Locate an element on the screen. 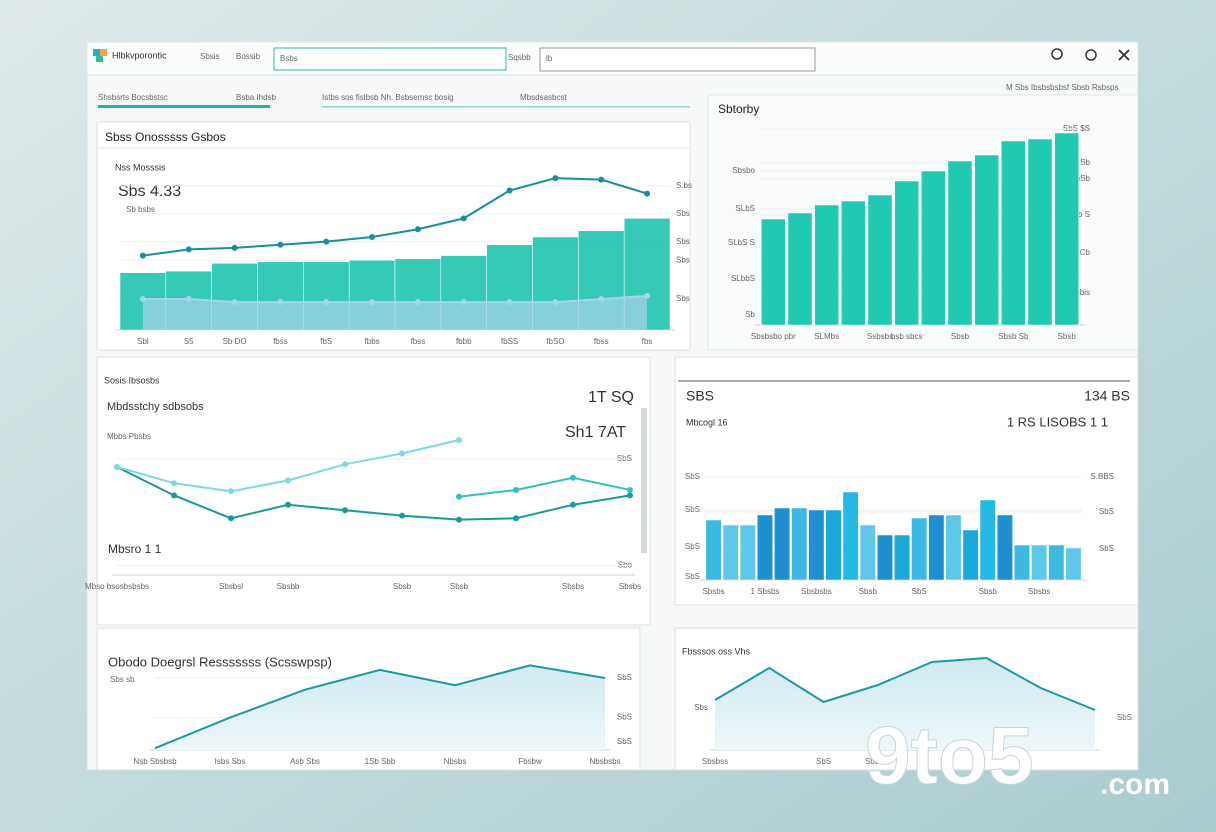 The height and width of the screenshot is (832, 1216). settings-icon is located at coordinates (1091, 55).